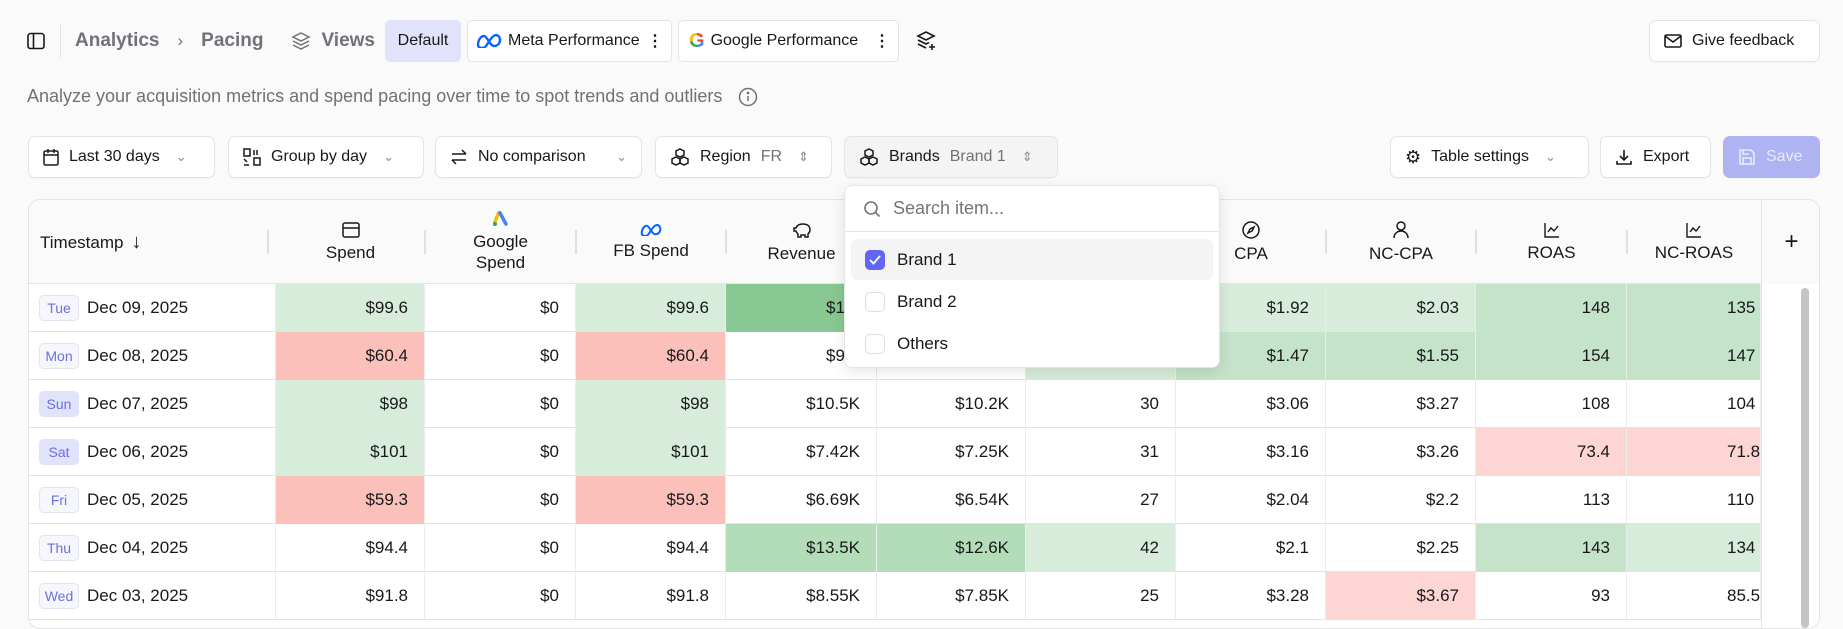 The height and width of the screenshot is (629, 1843). I want to click on view-tab-label: Default, so click(423, 40).